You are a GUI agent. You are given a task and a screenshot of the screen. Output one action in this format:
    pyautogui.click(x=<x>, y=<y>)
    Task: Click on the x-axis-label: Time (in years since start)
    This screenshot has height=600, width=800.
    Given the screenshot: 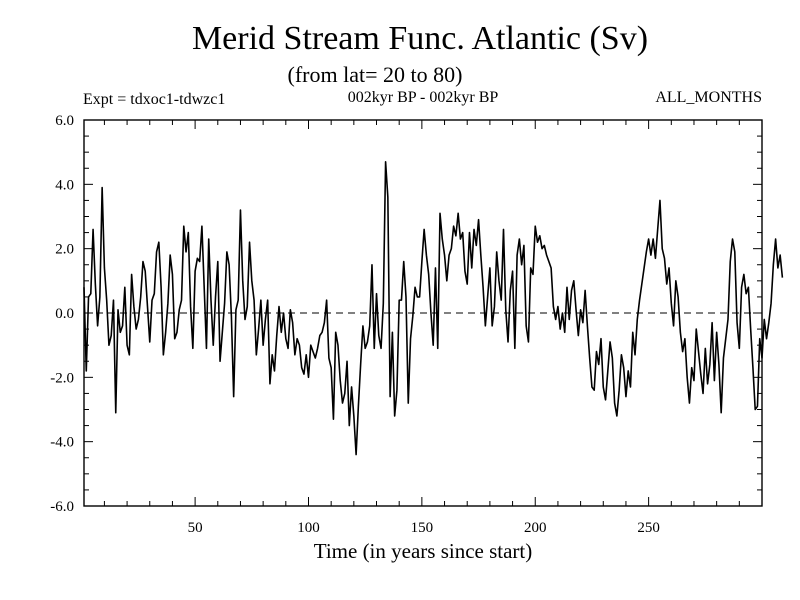 What is the action you would take?
    pyautogui.click(x=423, y=551)
    